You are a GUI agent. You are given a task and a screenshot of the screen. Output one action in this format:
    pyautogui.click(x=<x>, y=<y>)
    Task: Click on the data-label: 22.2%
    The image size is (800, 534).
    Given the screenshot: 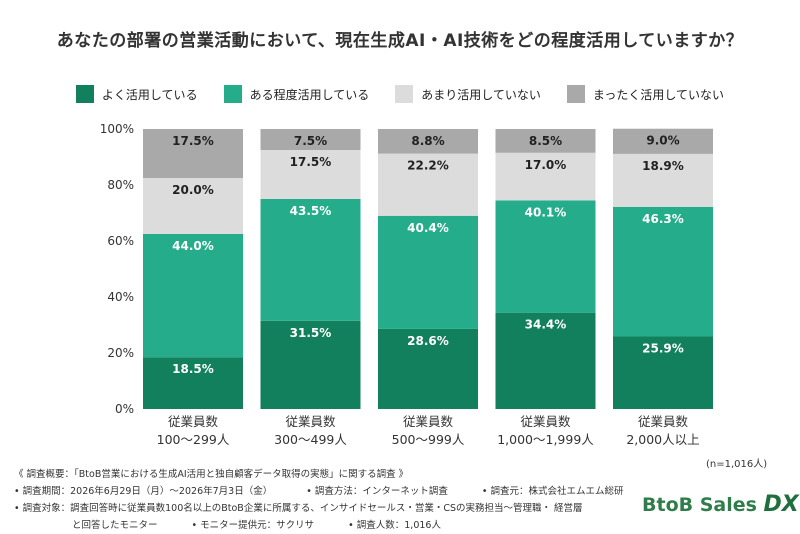 What is the action you would take?
    pyautogui.click(x=428, y=166)
    